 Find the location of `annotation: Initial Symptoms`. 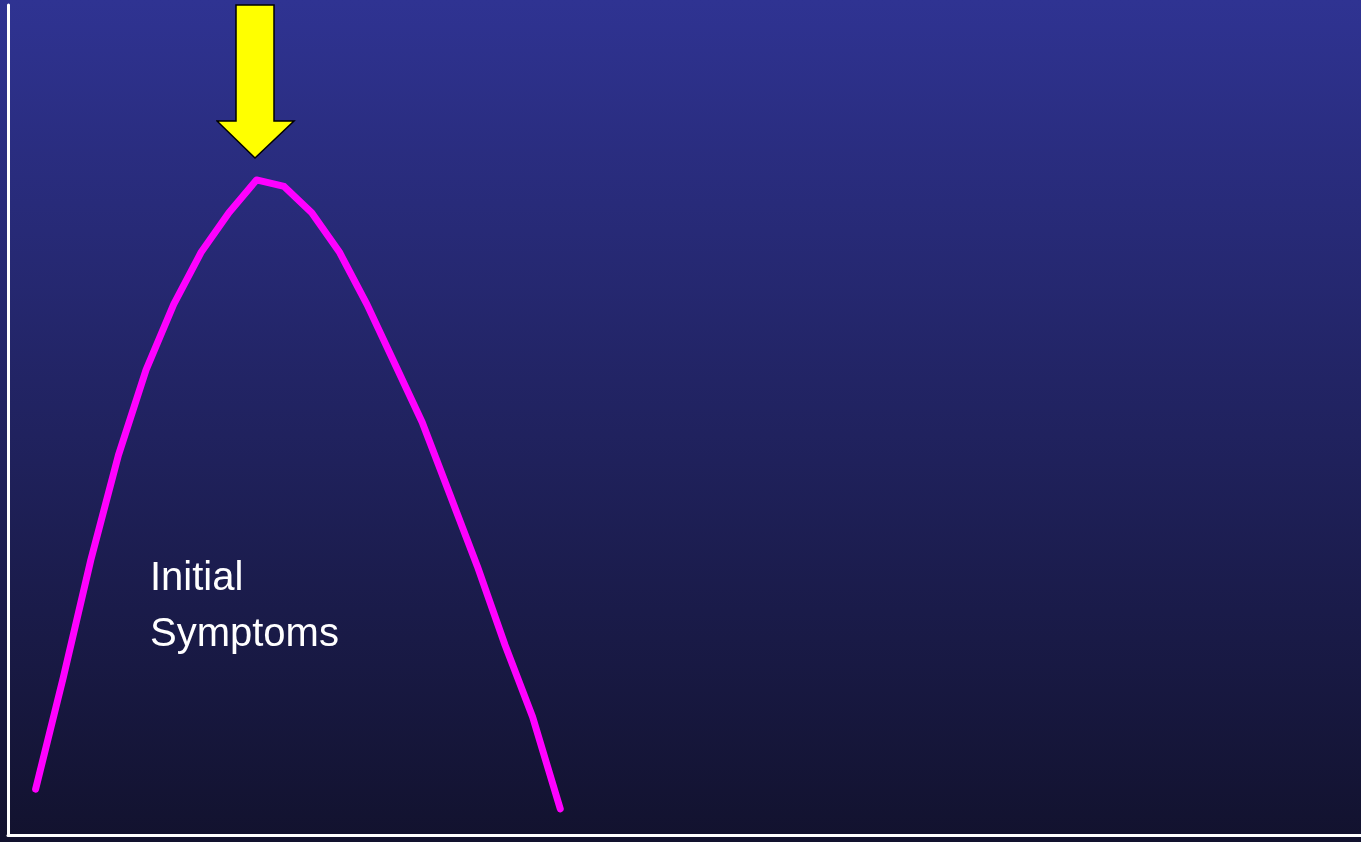

annotation: Initial Symptoms is located at coordinates (244, 604).